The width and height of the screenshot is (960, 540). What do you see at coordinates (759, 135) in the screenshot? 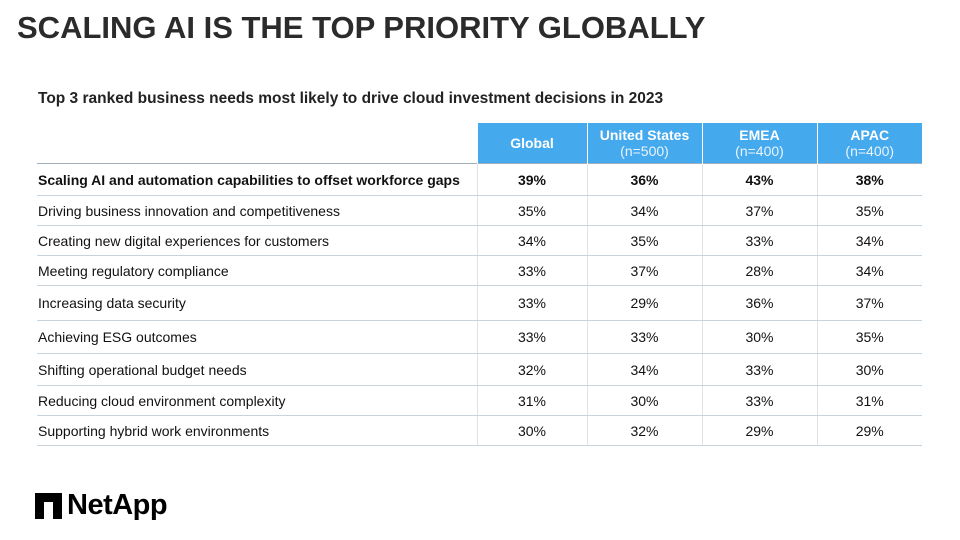
I see `column-name: EMEA` at bounding box center [759, 135].